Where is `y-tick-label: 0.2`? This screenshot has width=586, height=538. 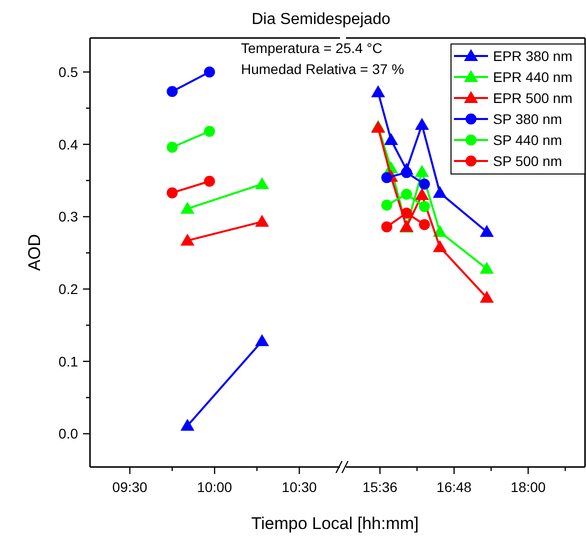 y-tick-label: 0.2 is located at coordinates (68, 289).